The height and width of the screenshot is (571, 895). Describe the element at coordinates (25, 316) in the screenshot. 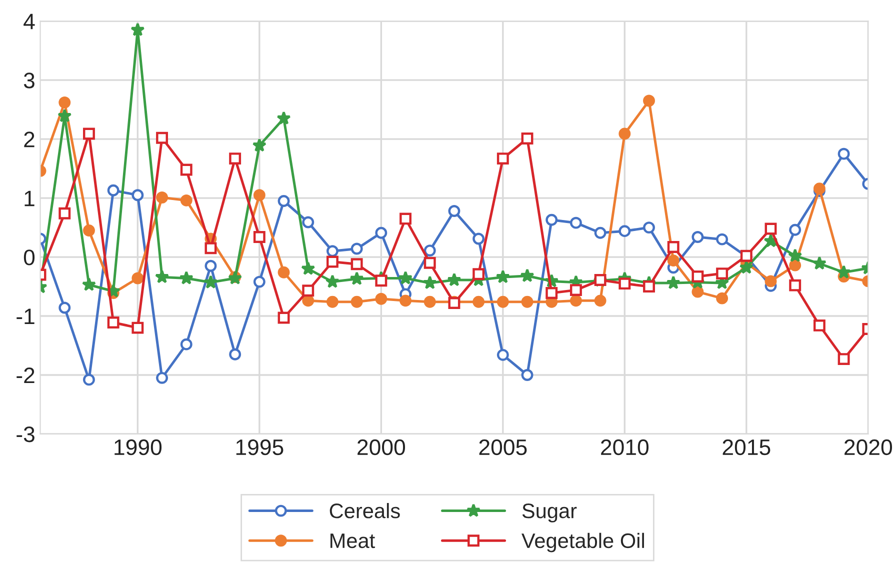

I see `y-tick-label: -1` at that location.